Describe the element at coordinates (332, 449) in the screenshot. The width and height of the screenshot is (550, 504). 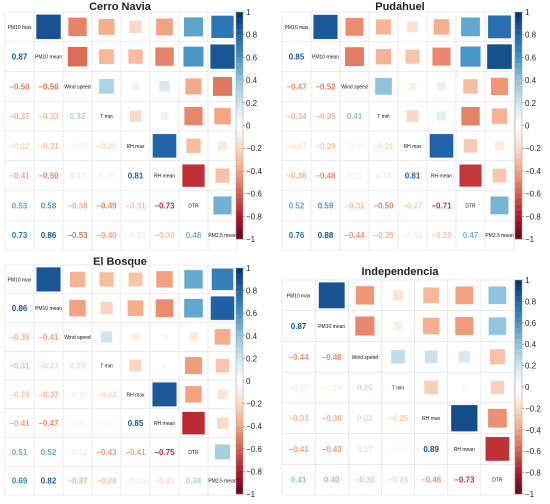
I see `correlation-value: −0.43` at that location.